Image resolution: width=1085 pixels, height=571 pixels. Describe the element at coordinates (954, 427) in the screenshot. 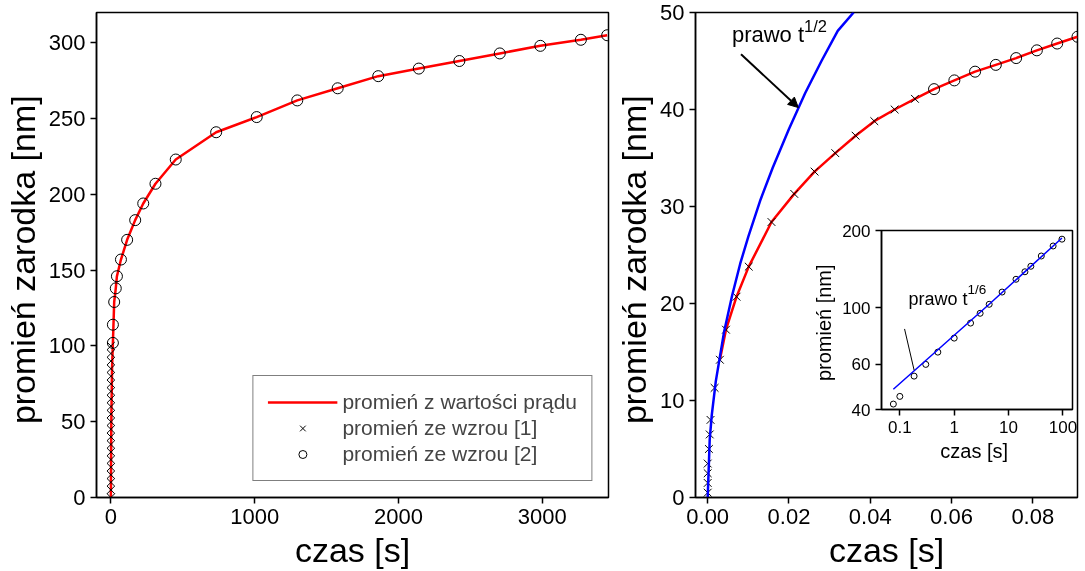

I see `x-tick-label: 1` at that location.